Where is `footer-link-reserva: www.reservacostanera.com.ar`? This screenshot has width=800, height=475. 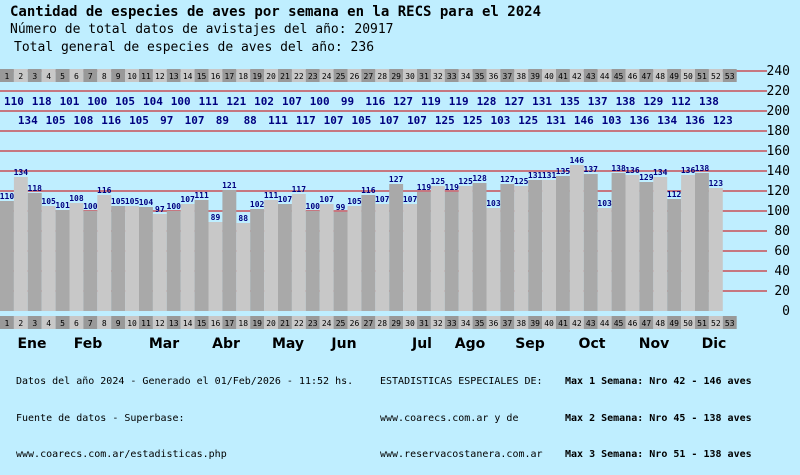 footer-link-reserva: www.reservacostanera.com.ar is located at coordinates (461, 454).